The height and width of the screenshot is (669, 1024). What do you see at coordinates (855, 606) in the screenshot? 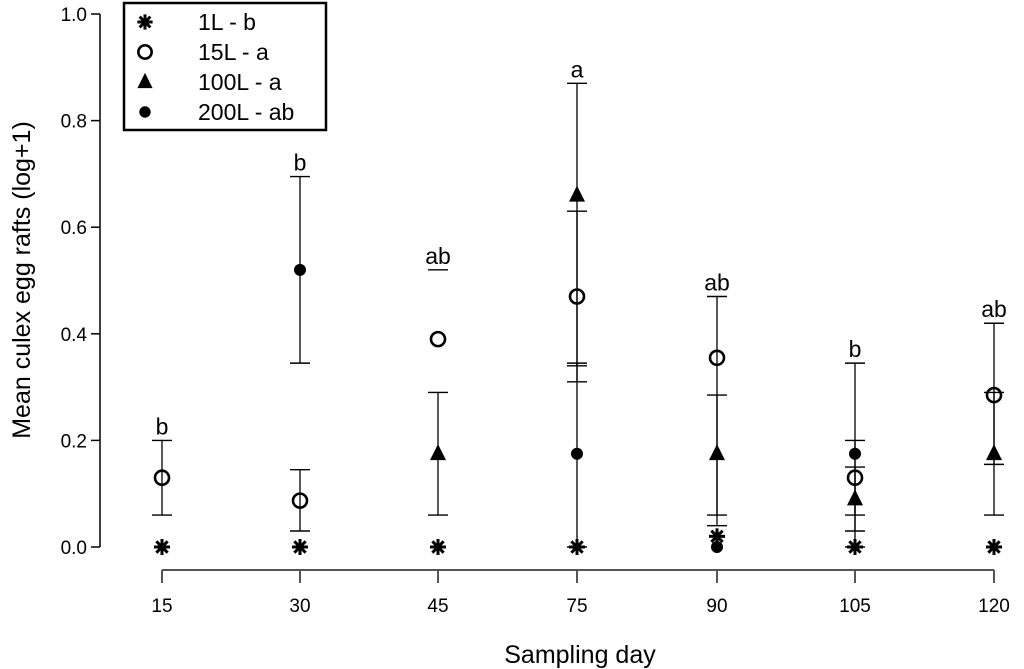
I see `x-tick-label: 105` at bounding box center [855, 606].